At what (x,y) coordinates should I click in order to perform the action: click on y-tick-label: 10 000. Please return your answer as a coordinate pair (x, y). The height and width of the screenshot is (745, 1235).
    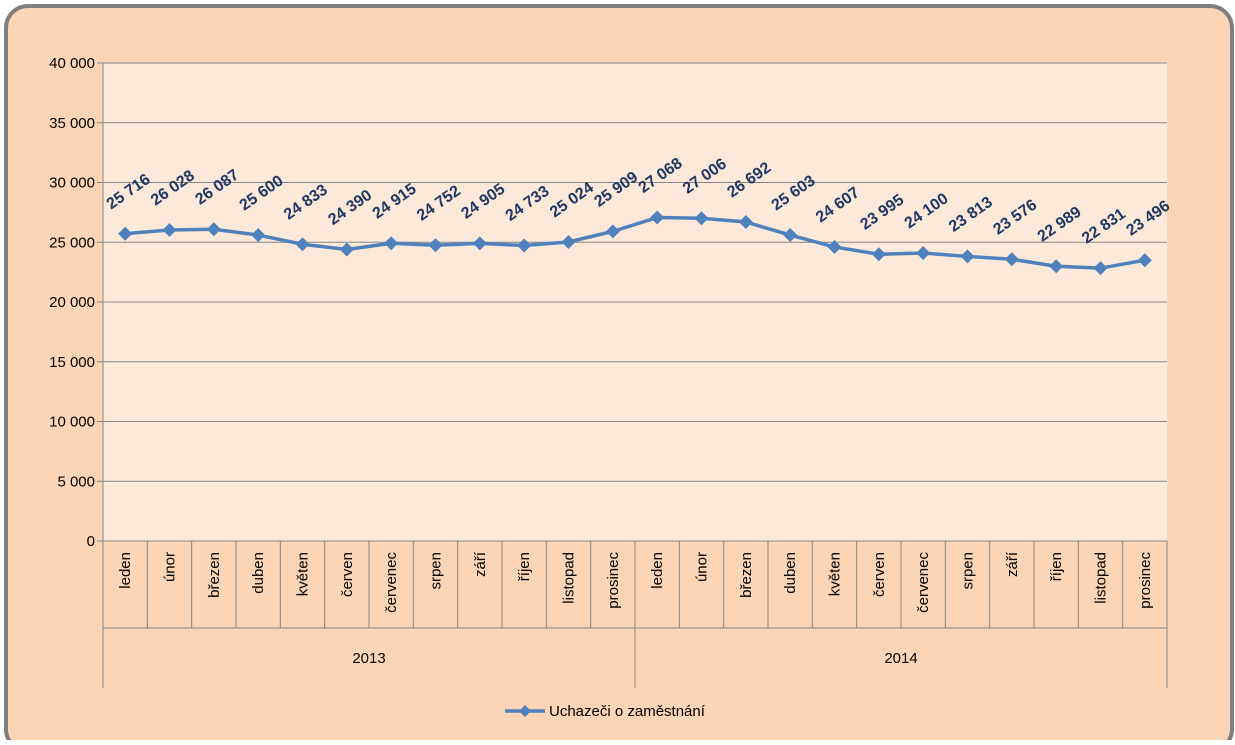
    Looking at the image, I should click on (72, 422).